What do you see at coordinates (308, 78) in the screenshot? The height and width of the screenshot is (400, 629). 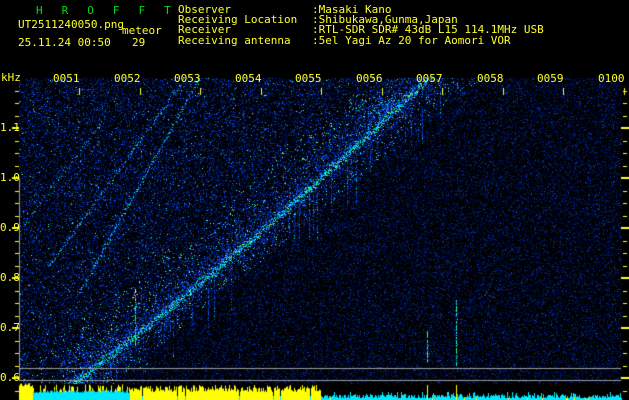 I see `x-tick-label-0055: 0055` at bounding box center [308, 78].